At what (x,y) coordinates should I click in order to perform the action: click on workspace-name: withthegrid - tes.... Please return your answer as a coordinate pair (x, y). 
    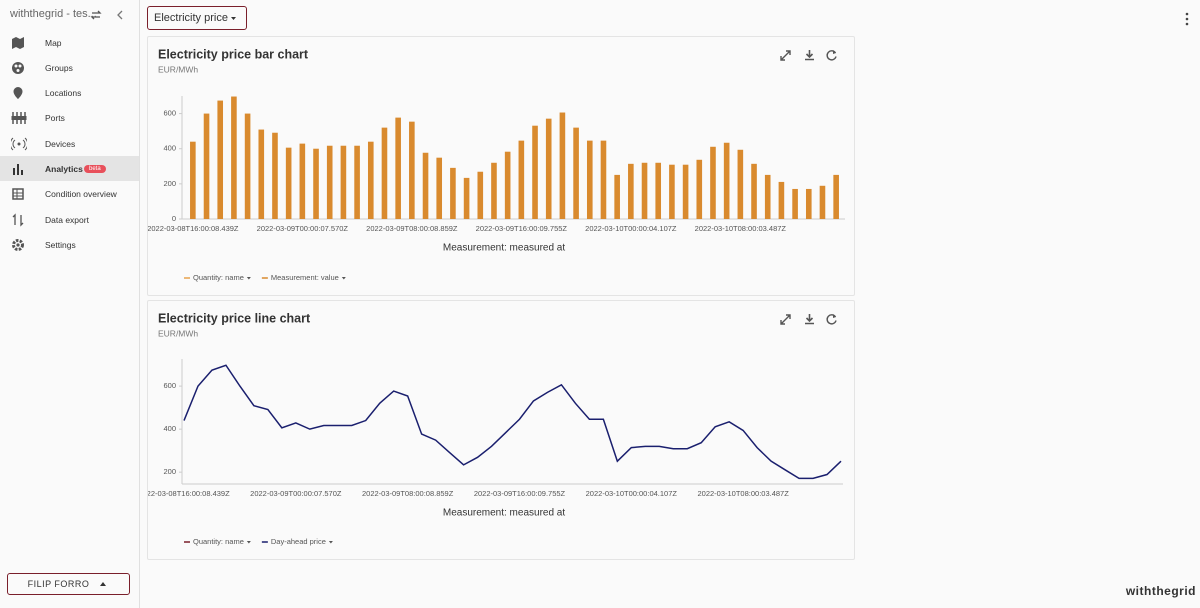
    Looking at the image, I should click on (53, 14).